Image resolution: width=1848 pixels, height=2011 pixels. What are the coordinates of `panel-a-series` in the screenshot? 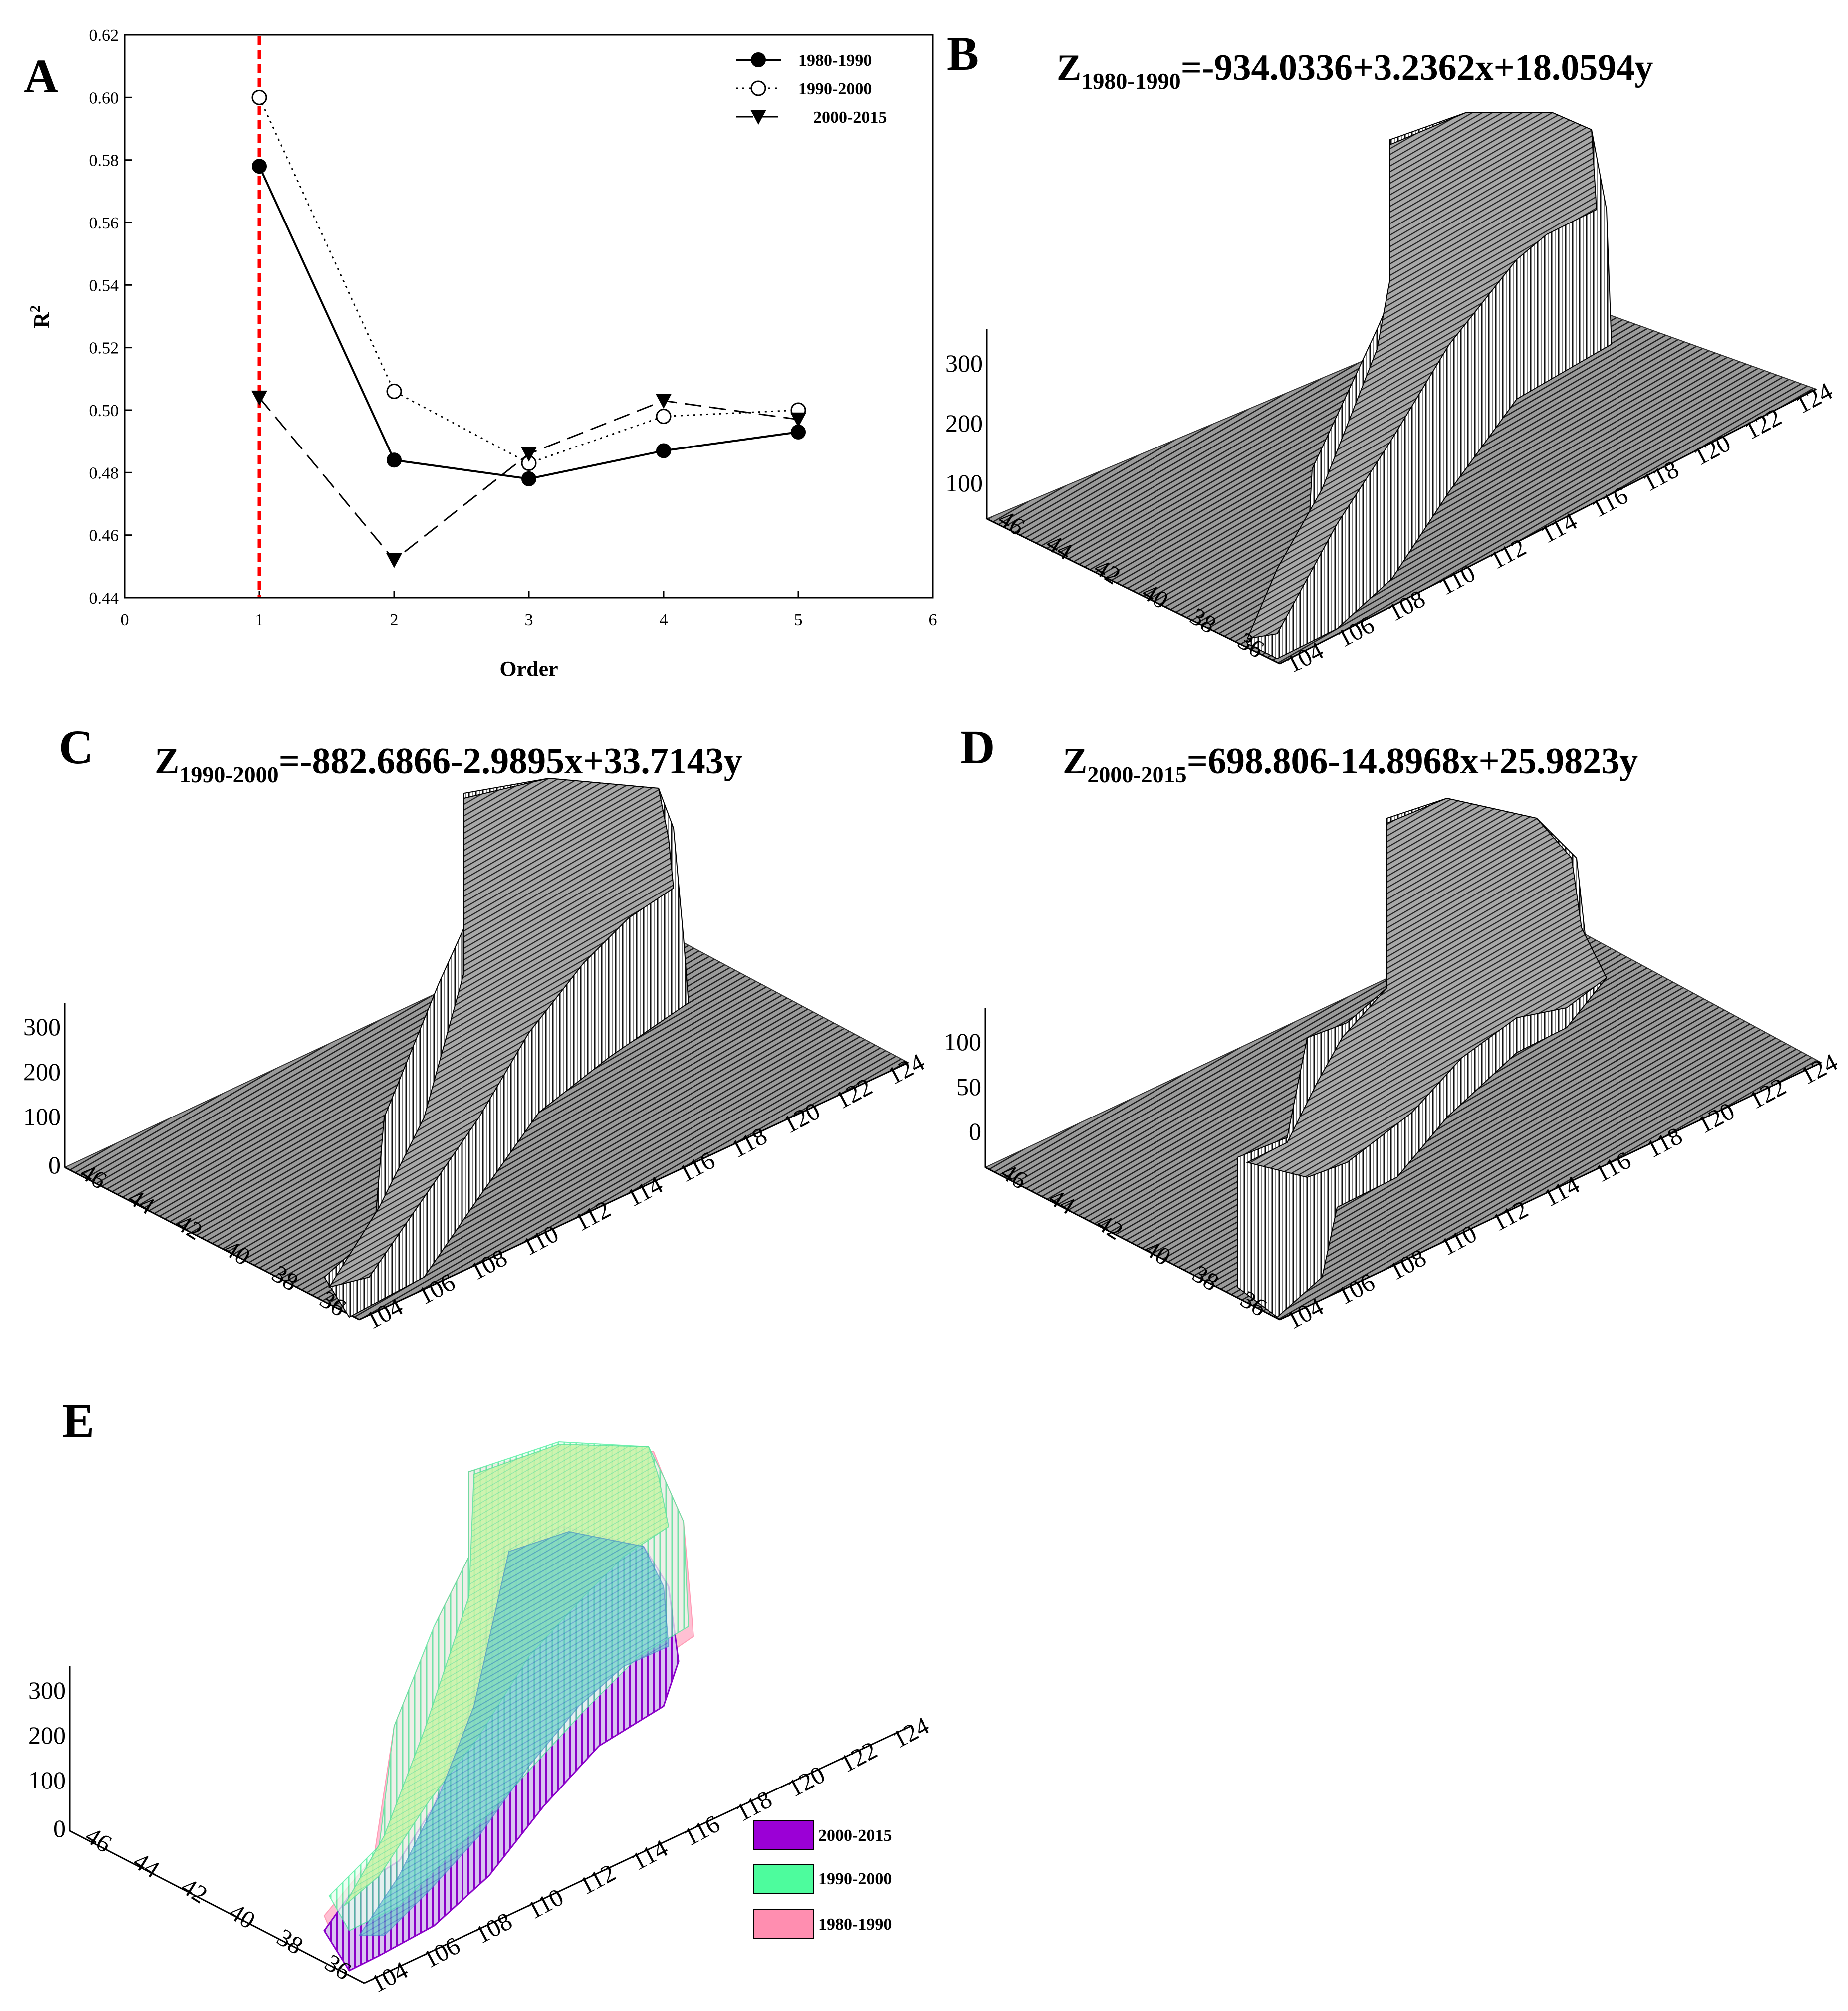 It's located at (529, 329).